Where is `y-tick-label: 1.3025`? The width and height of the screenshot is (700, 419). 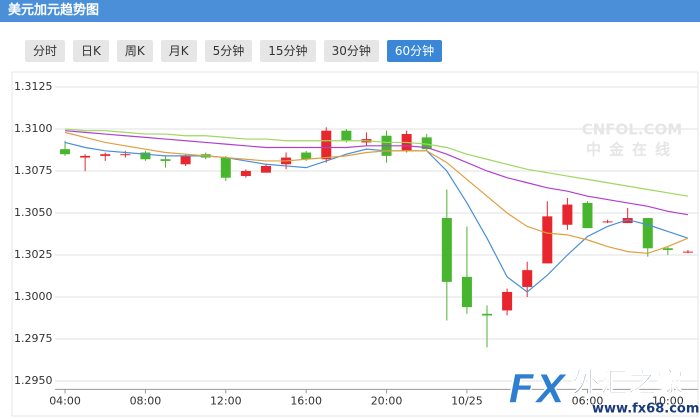 y-tick-label: 1.3025 is located at coordinates (33, 254).